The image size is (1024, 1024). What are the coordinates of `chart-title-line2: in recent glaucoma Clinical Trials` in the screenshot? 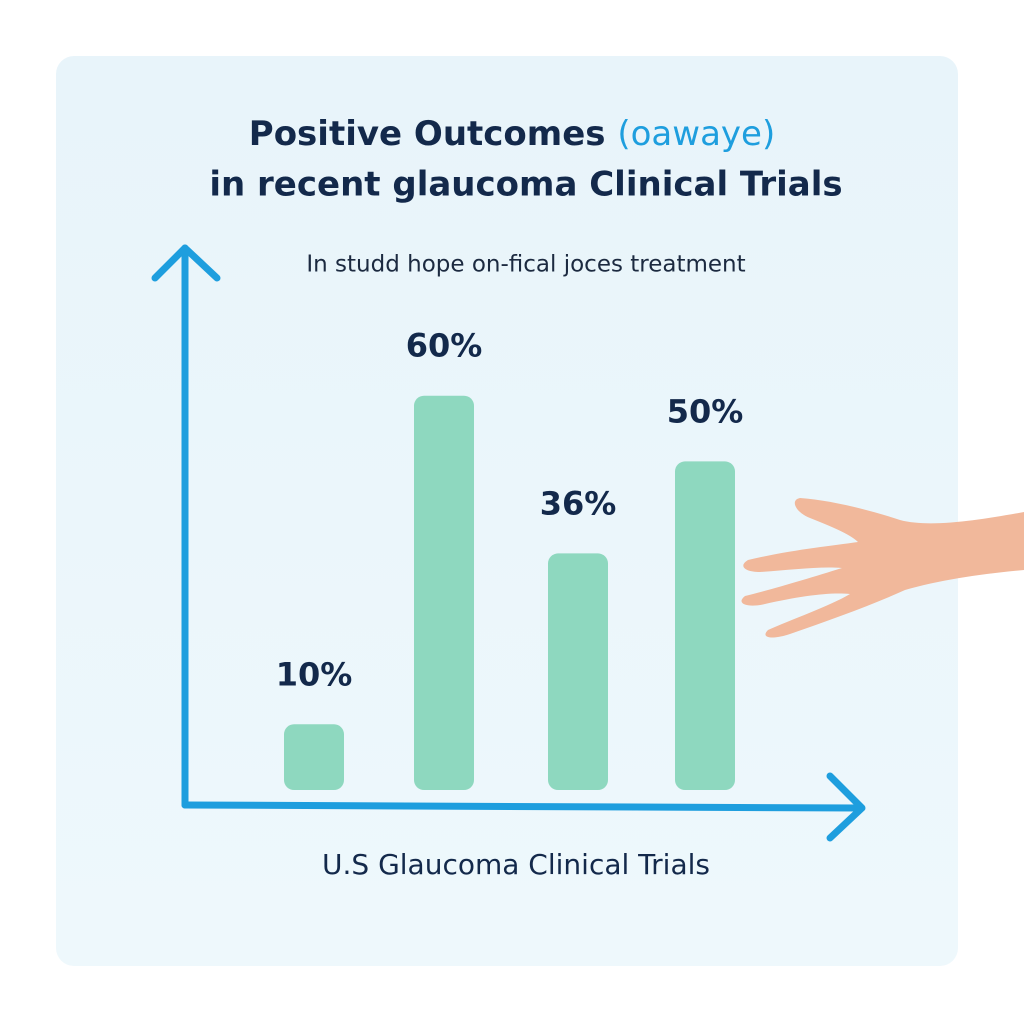 It's located at (525, 185).